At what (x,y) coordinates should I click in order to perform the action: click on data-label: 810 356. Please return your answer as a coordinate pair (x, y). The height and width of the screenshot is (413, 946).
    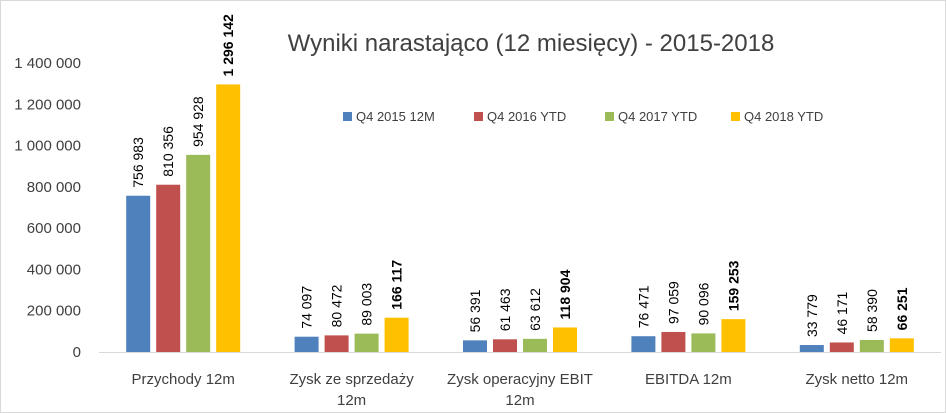
    Looking at the image, I should click on (168, 151).